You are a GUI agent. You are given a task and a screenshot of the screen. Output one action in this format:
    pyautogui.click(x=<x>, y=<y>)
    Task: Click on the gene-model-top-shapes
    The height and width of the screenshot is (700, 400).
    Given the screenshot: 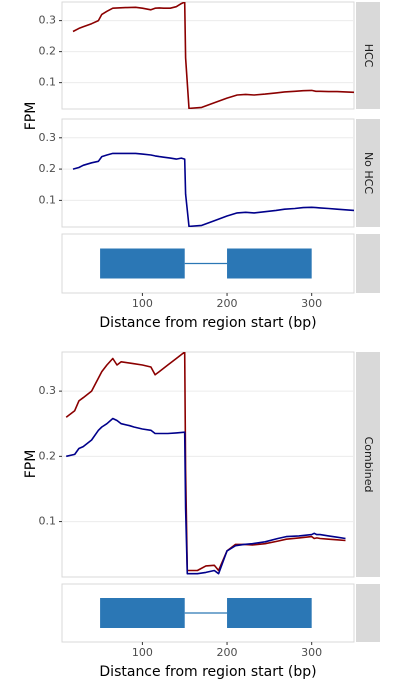 What is the action you would take?
    pyautogui.click(x=206, y=263)
    